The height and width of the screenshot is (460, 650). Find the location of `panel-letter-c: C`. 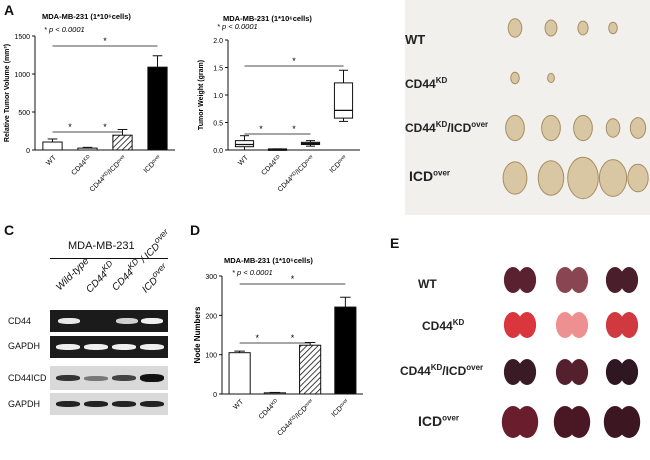

panel-letter-c: C is located at coordinates (9, 230).